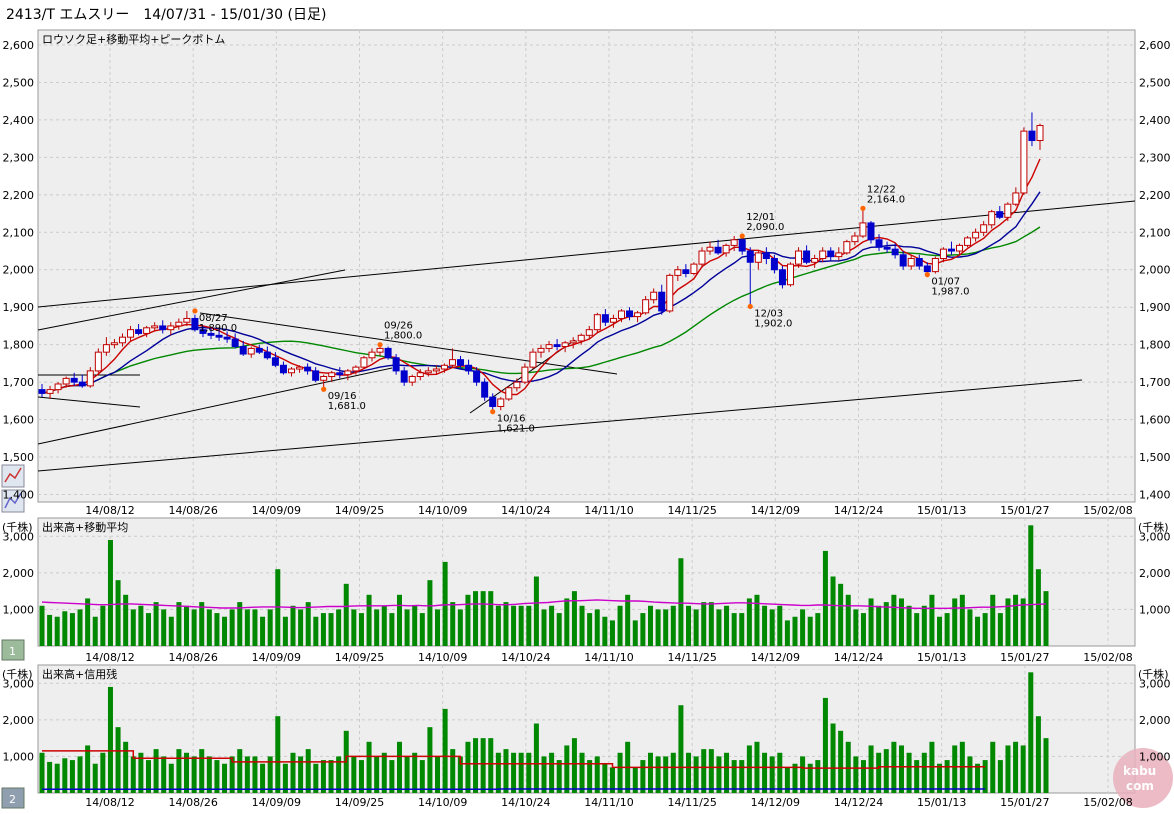 This screenshot has width=1174, height=814. Describe the element at coordinates (691, 802) in the screenshot. I see `margin-date-tick: 14/11/25` at that location.